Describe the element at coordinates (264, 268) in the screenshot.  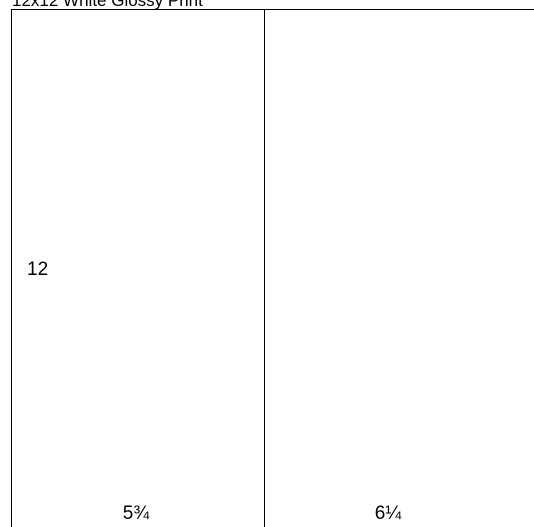
I see `panel-divider-line` at that location.